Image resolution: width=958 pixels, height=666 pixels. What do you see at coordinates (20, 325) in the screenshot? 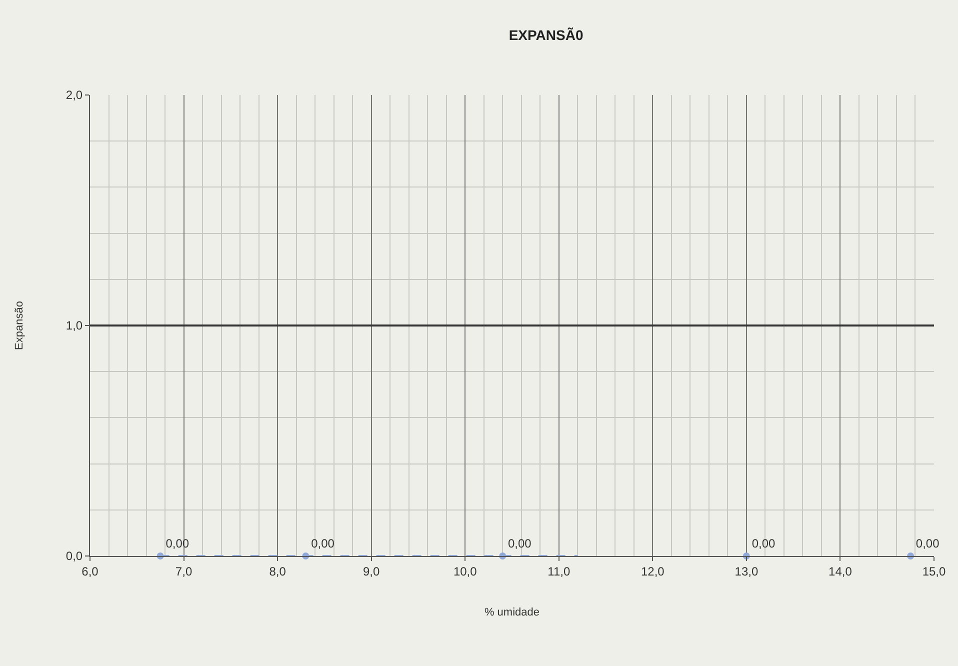
I see `y-axis-title: Expansão` at bounding box center [20, 325].